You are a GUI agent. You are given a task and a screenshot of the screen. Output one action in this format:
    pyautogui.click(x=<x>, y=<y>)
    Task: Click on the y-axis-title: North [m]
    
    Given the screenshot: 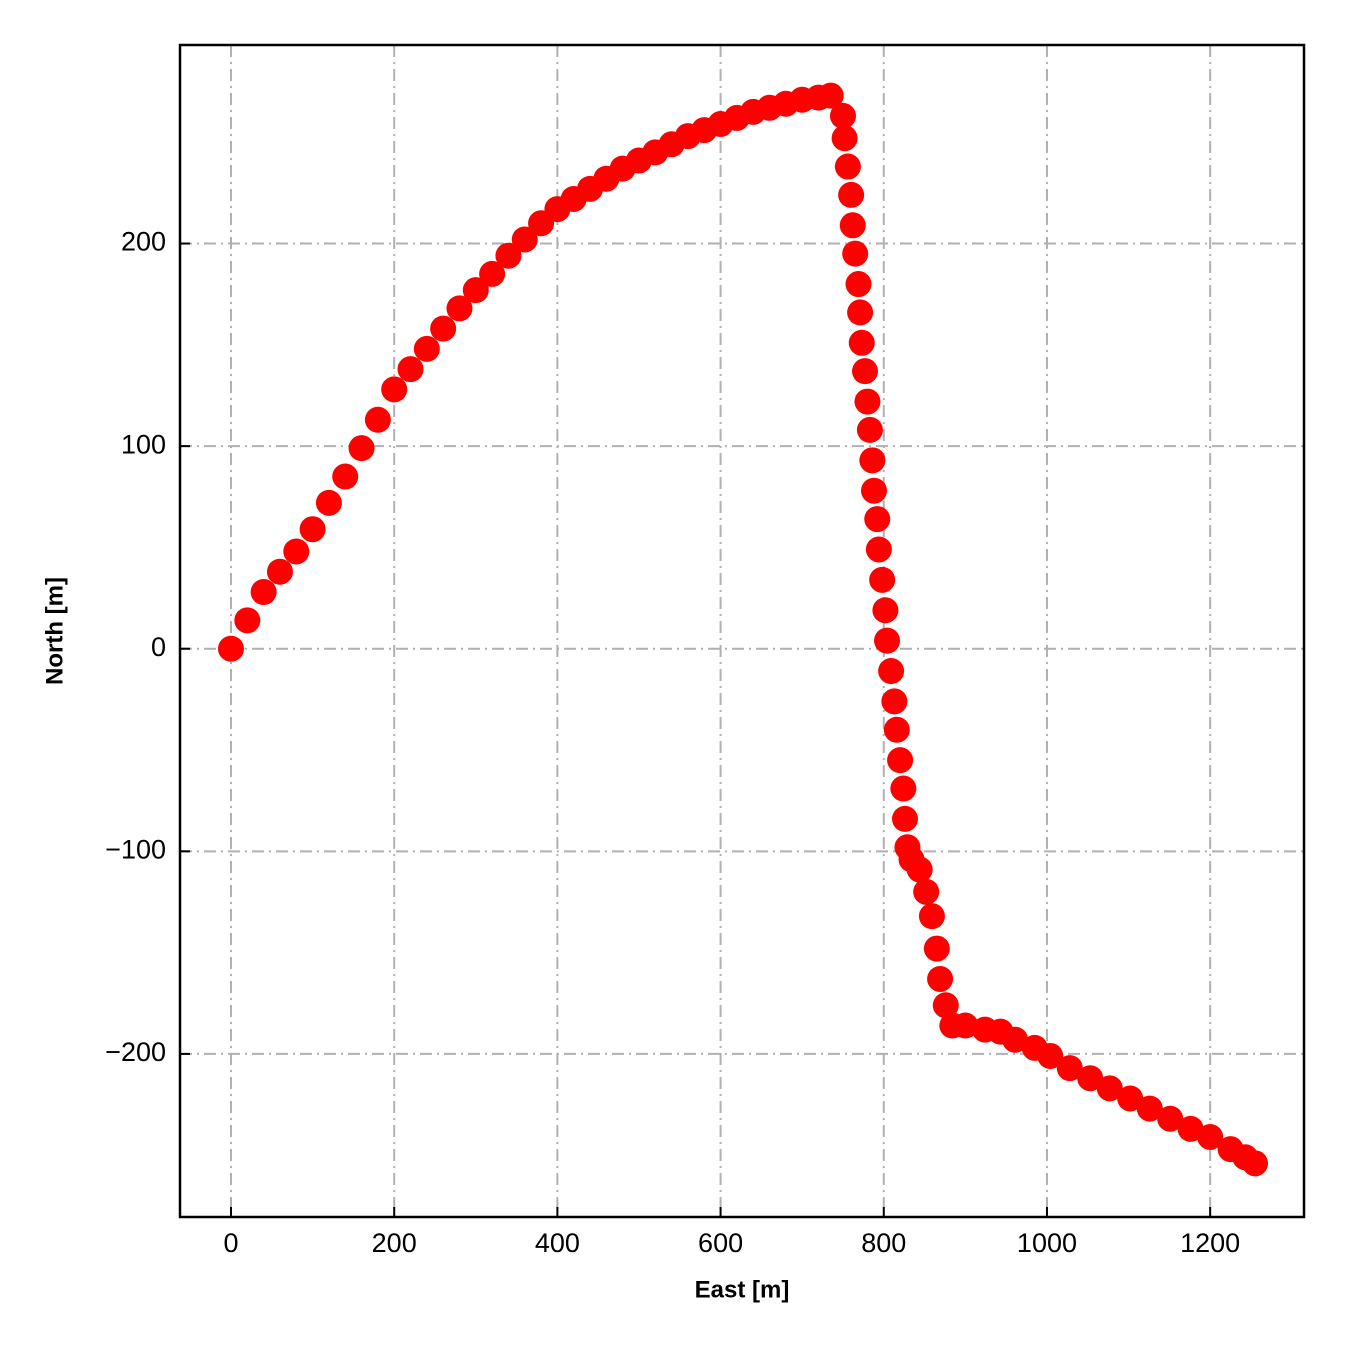 What is the action you would take?
    pyautogui.click(x=54, y=631)
    